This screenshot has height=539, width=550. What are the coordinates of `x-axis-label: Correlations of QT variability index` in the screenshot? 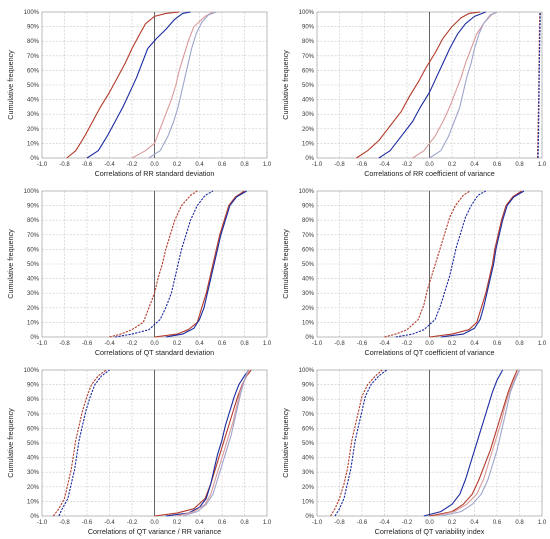 It's located at (430, 531).